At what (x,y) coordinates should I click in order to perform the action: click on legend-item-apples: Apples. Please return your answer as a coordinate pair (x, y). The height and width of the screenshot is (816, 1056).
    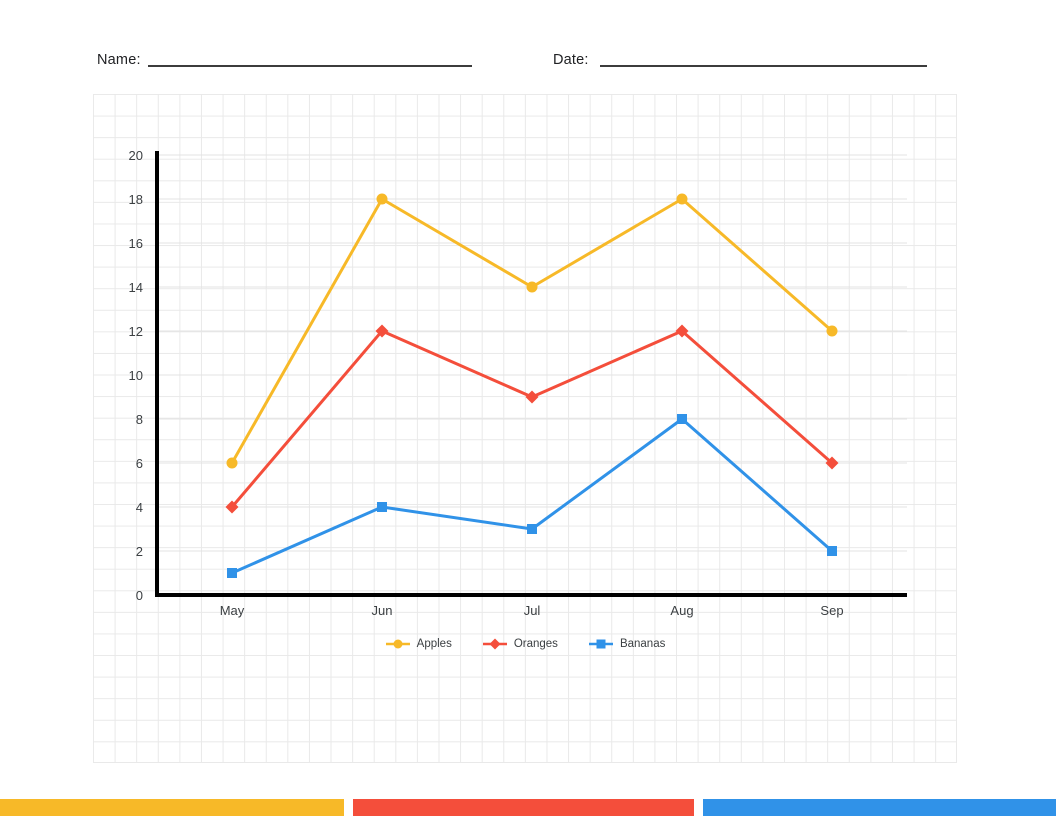
    Looking at the image, I should click on (418, 644).